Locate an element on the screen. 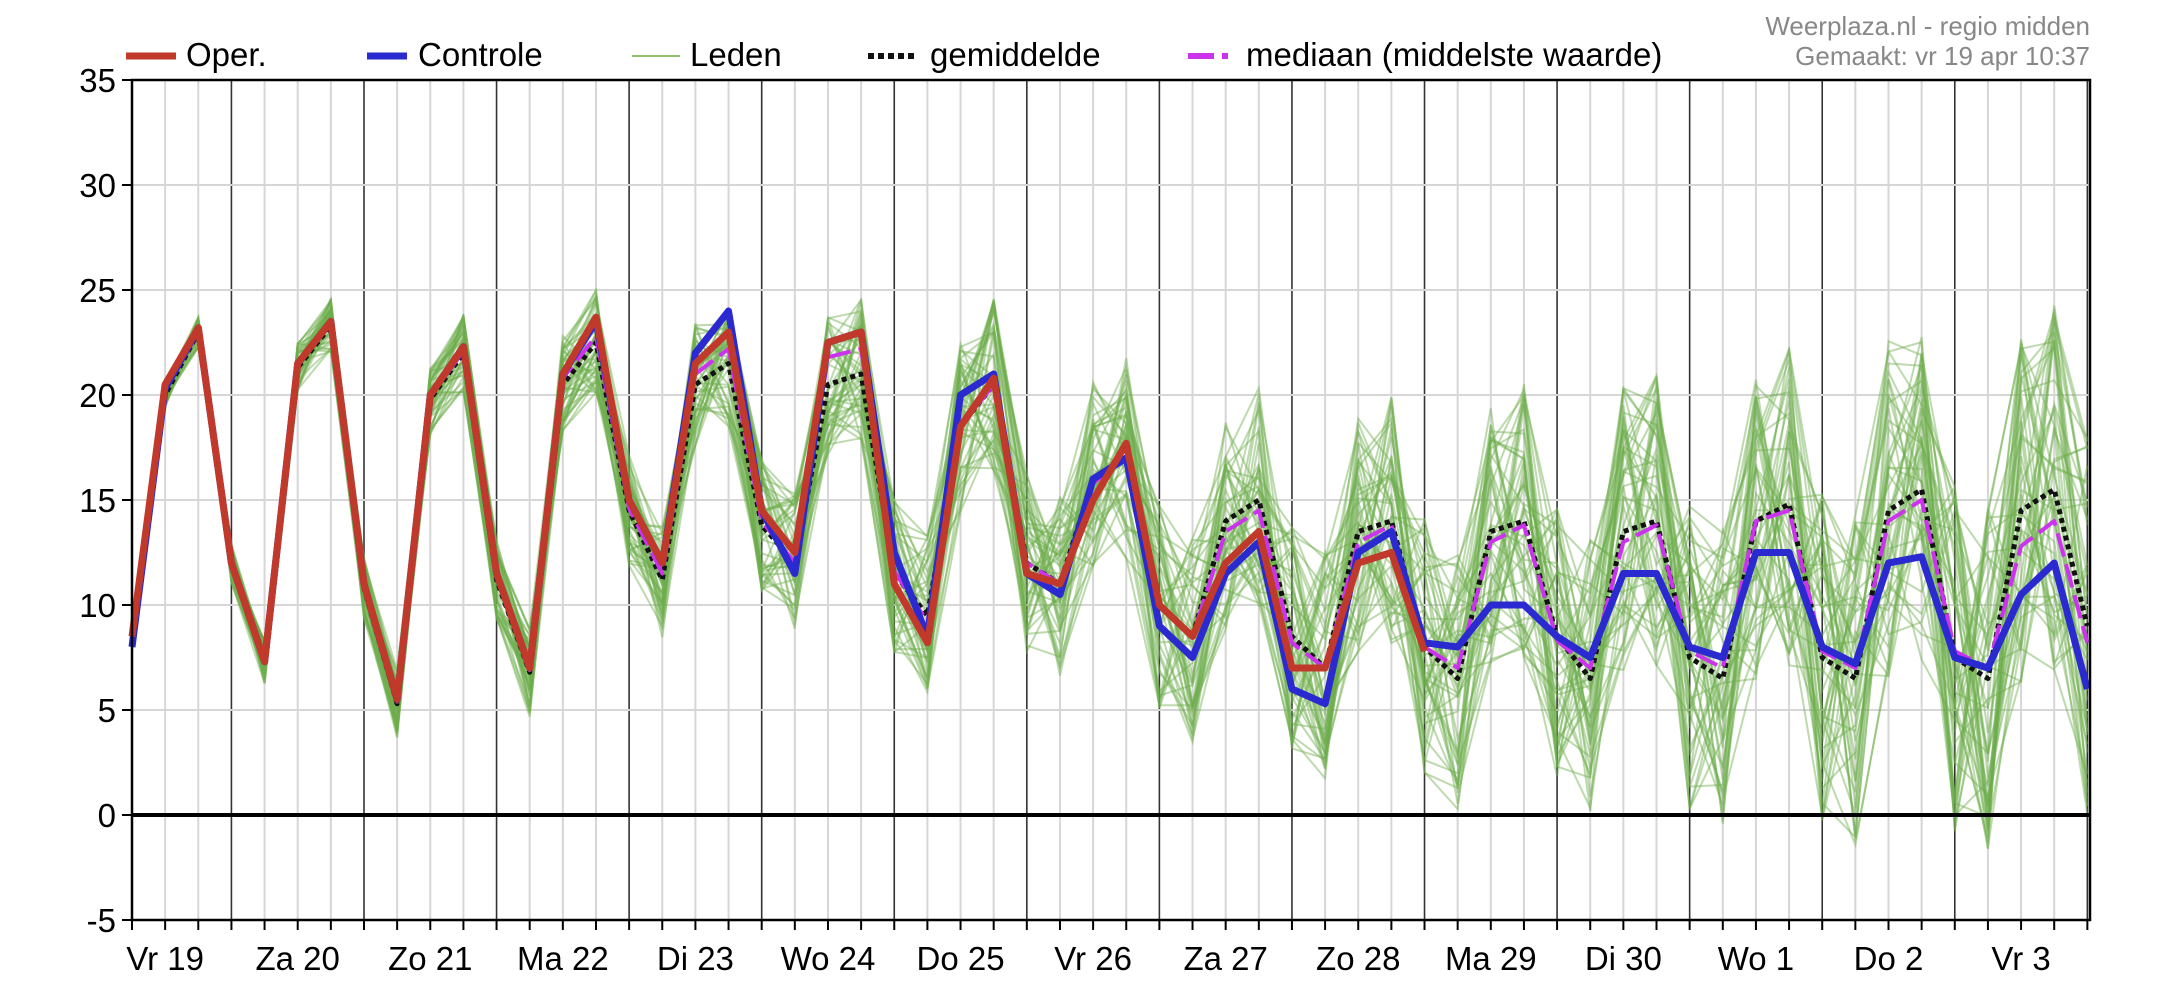 The height and width of the screenshot is (1007, 2157). x-tick-label: Vr 3 is located at coordinates (2020, 958).